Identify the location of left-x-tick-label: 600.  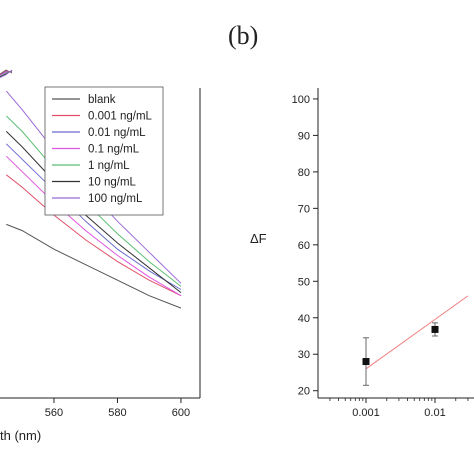
(181, 413).